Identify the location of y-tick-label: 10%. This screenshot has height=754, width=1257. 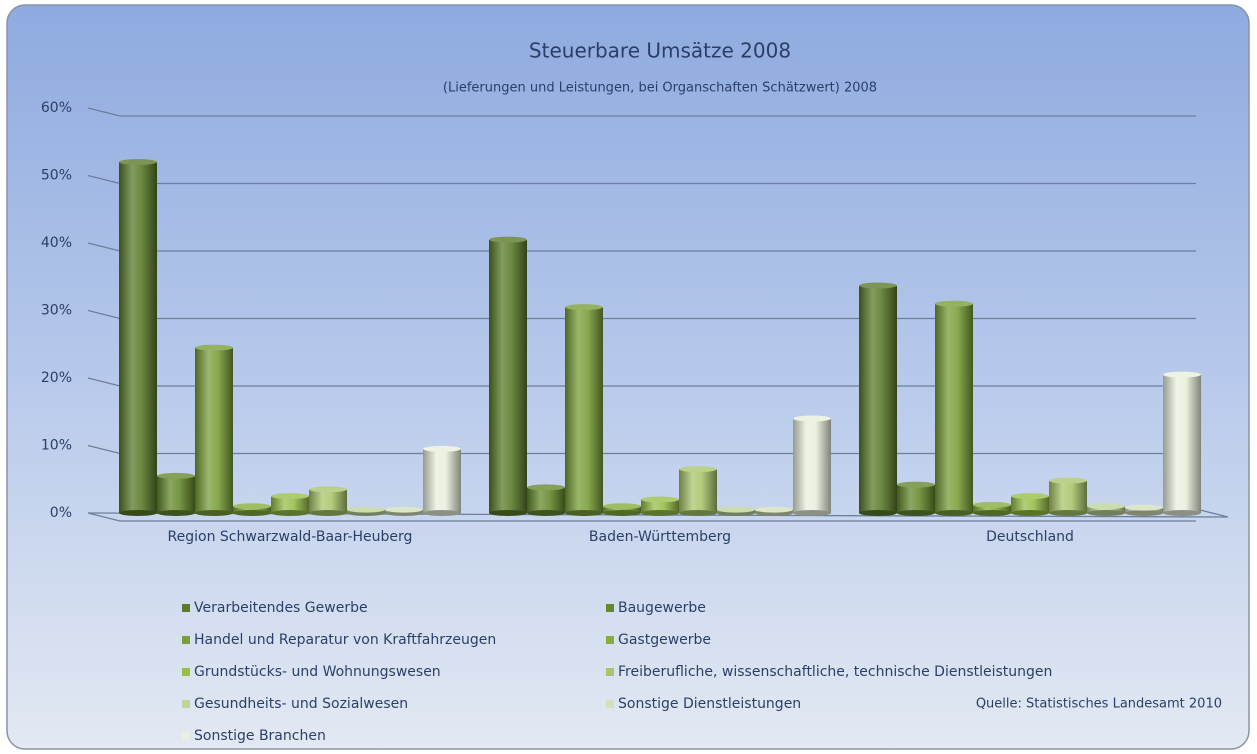
(56, 446).